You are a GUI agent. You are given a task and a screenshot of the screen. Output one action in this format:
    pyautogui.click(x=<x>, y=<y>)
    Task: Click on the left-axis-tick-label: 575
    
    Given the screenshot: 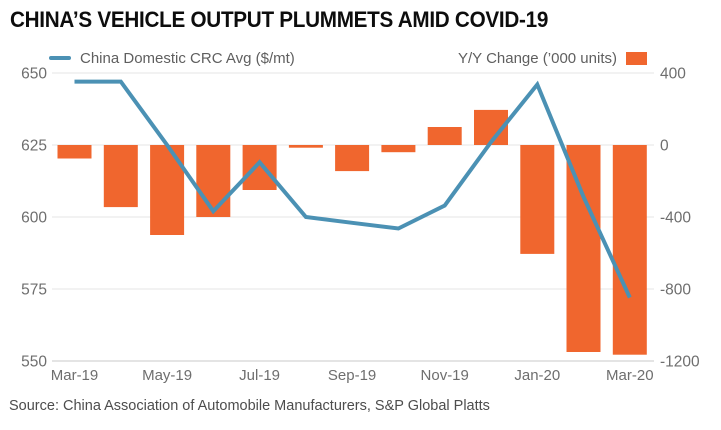 What is the action you would take?
    pyautogui.click(x=34, y=290)
    